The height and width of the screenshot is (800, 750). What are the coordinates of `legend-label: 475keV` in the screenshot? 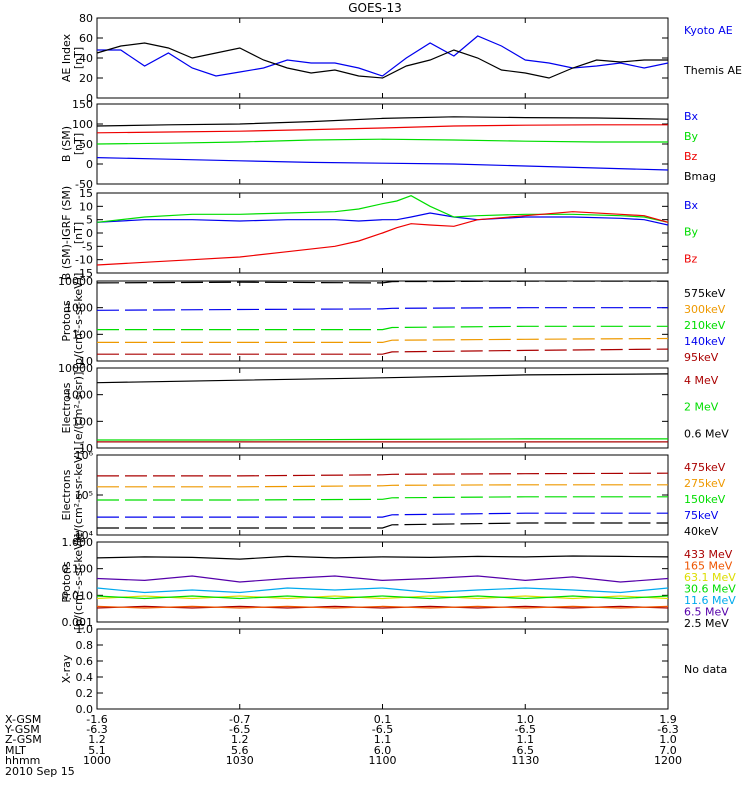 It's located at (705, 467).